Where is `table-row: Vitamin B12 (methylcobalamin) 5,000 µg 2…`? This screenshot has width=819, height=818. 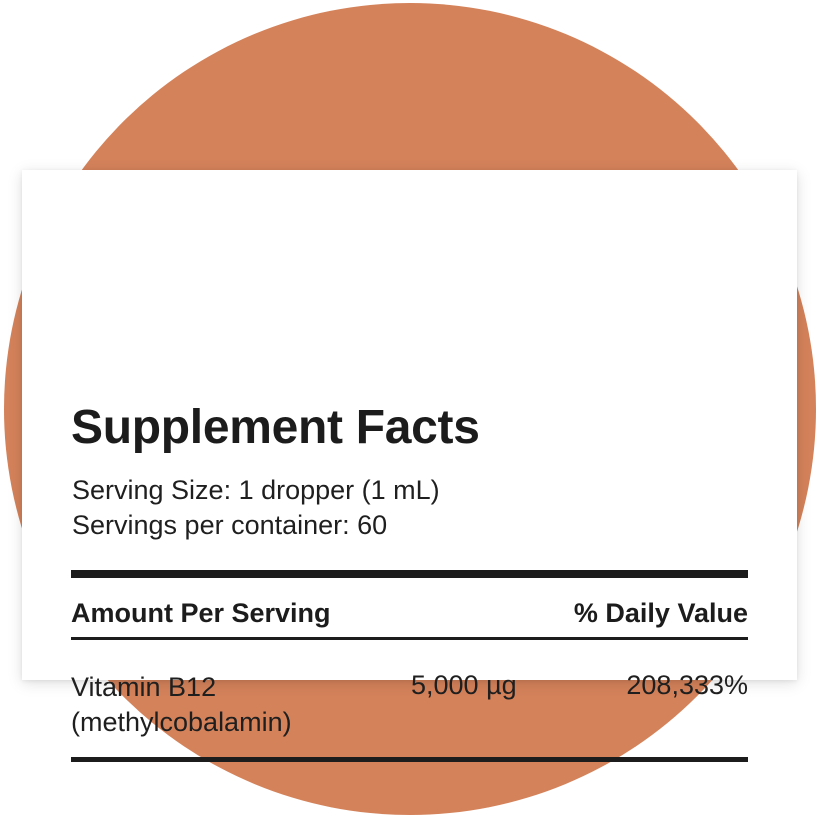 table-row: Vitamin B12 (methylcobalamin) 5,000 µg 2… is located at coordinates (409, 704).